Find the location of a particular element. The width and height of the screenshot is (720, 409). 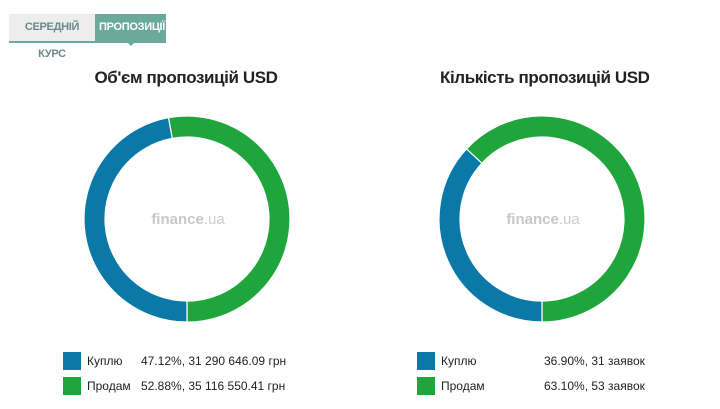

tab-offers: Пропозиції is located at coordinates (130, 30).